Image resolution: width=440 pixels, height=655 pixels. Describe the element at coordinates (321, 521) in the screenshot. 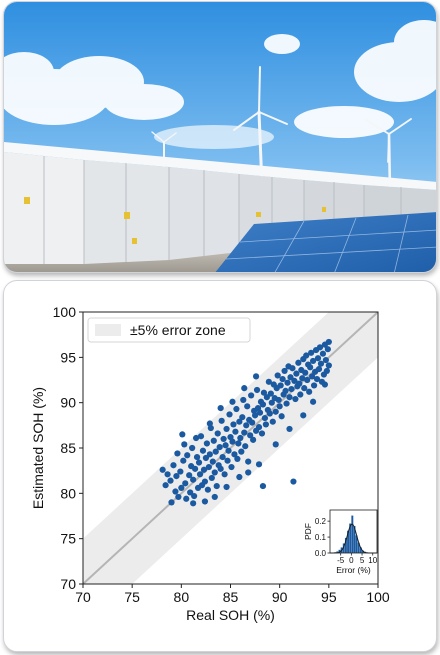

I see `inset-y-tick-label: 0.2` at that location.